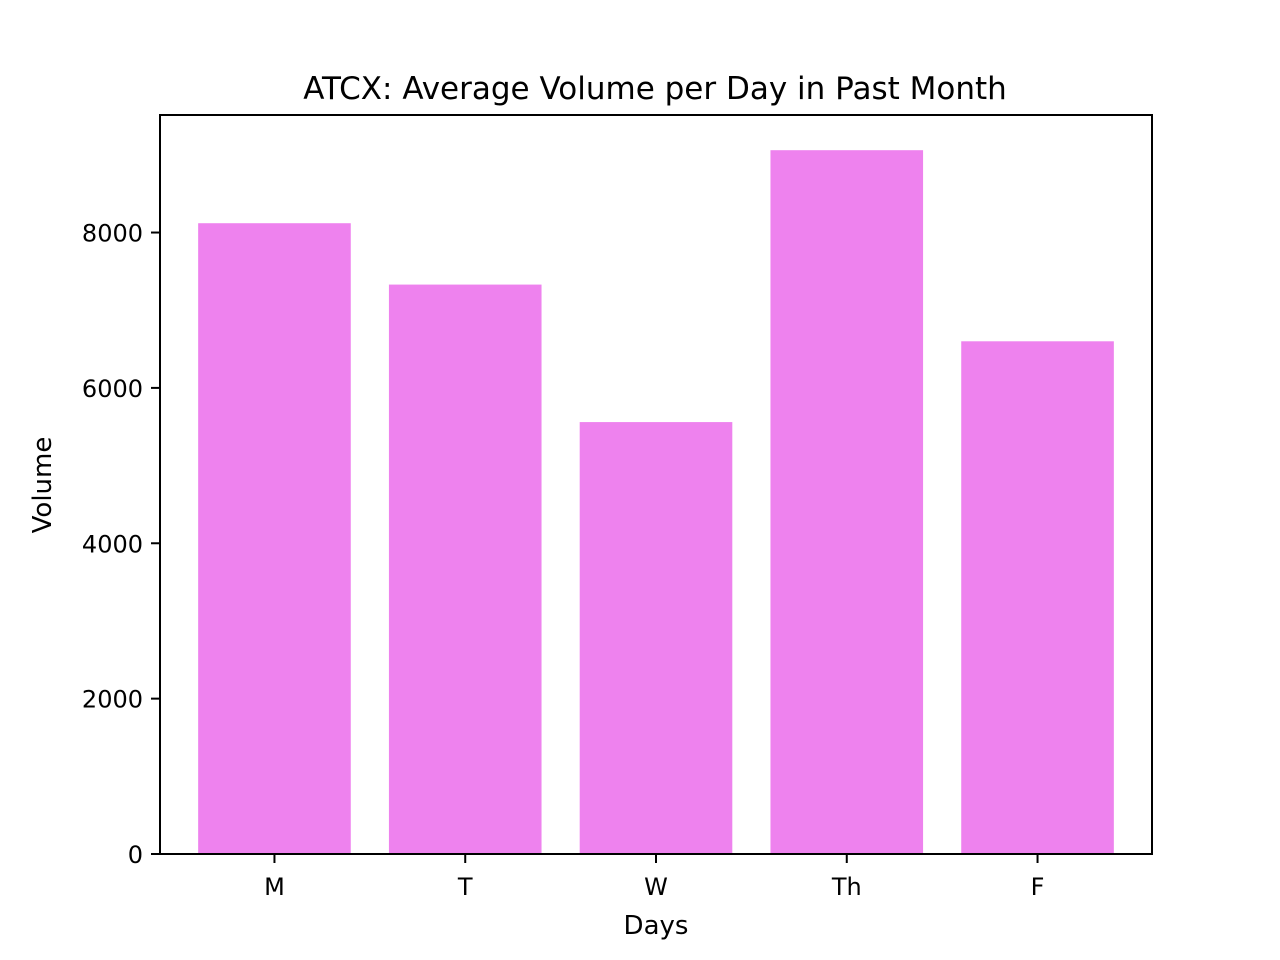 Image resolution: width=1280 pixels, height=960 pixels. Describe the element at coordinates (465, 887) in the screenshot. I see `x-tick-label: T` at that location.